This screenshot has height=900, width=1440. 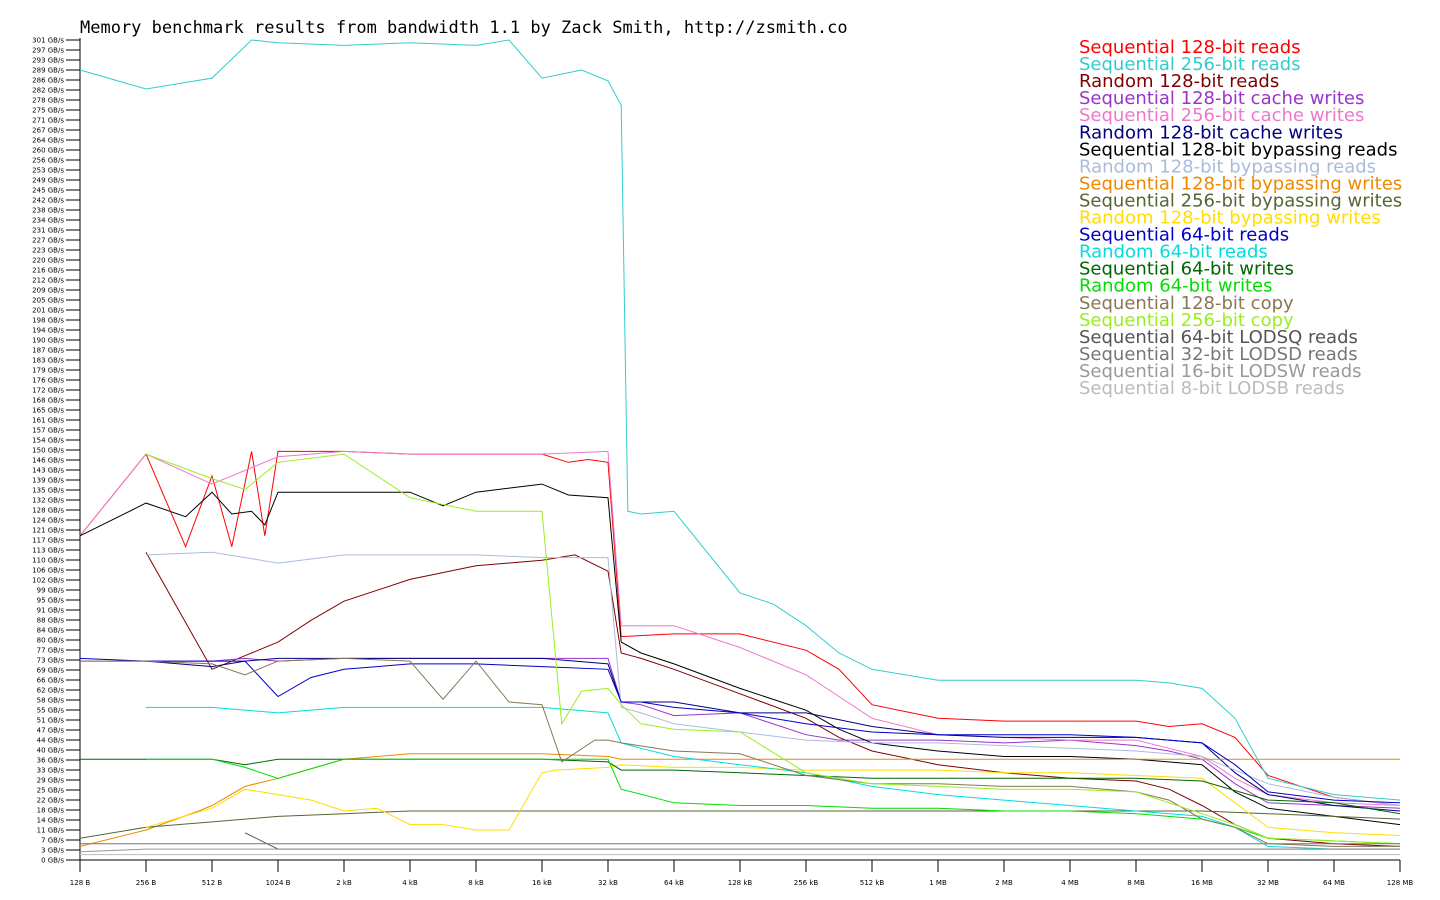 I want to click on y-tick-label: 260 GB/s, so click(x=48, y=151).